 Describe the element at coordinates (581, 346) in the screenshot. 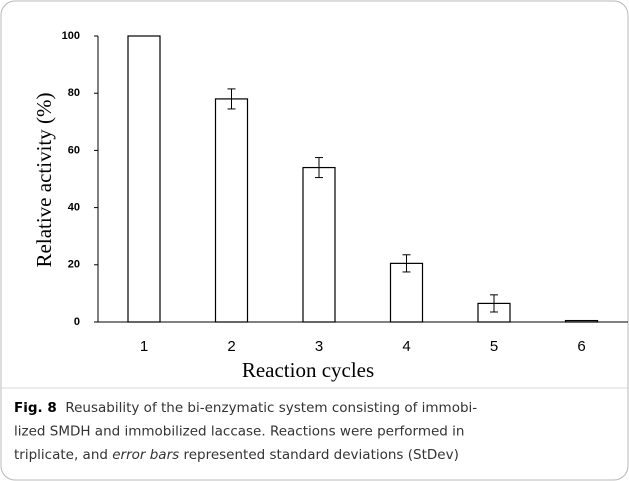

I see `x-tick-label: 6` at that location.